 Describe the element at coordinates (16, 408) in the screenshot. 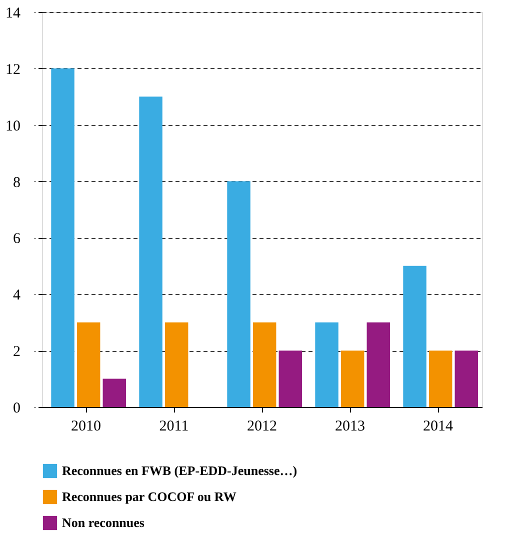

I see `y-tick-label: 0` at that location.